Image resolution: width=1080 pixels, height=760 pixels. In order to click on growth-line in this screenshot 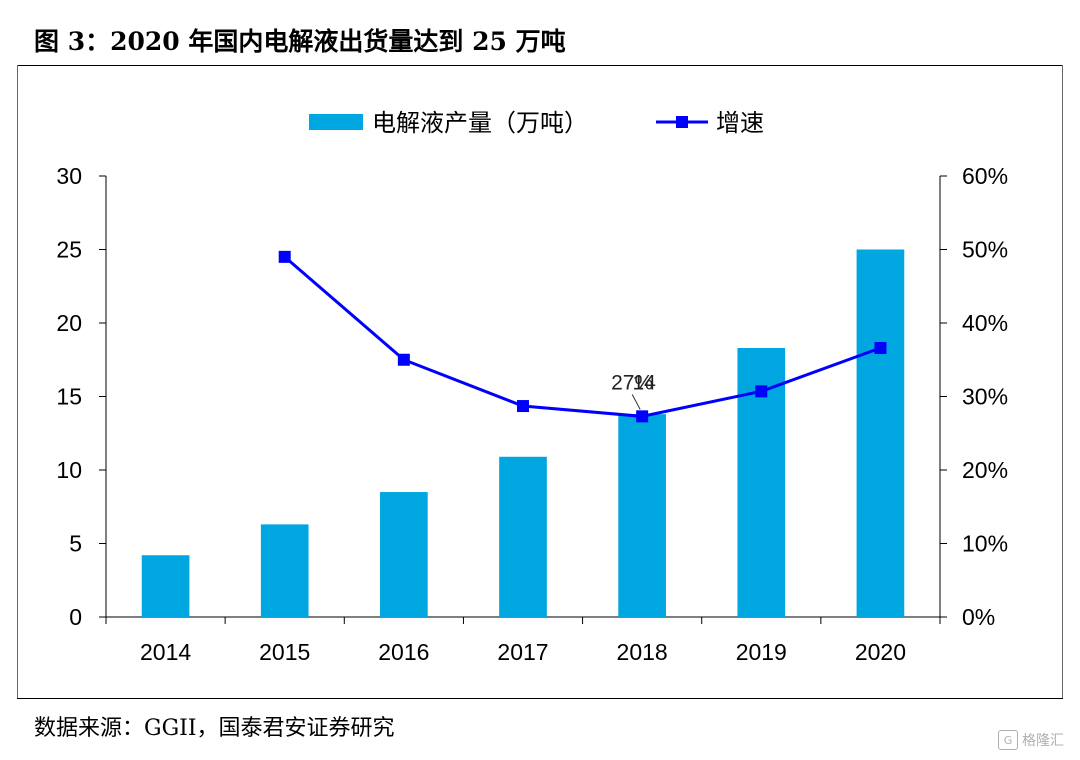, I will do `click(582, 336)`.